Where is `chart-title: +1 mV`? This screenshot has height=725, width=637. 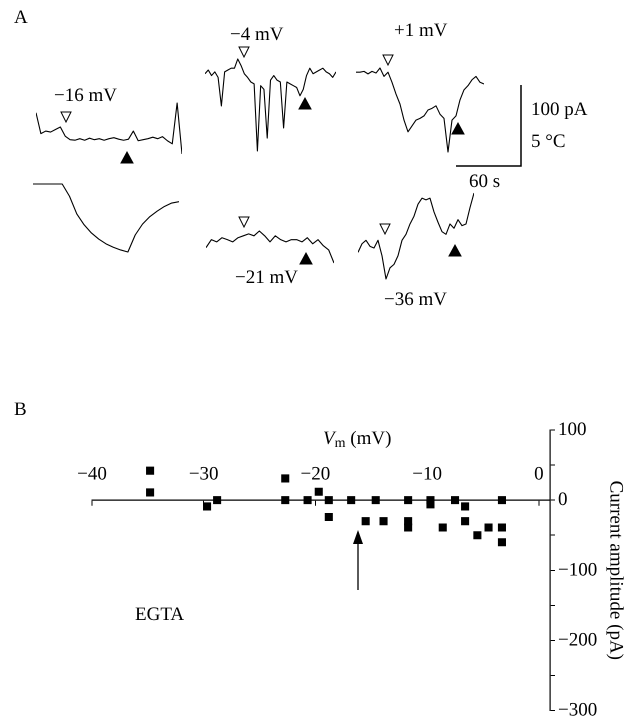 chart-title: +1 mV is located at coordinates (421, 30).